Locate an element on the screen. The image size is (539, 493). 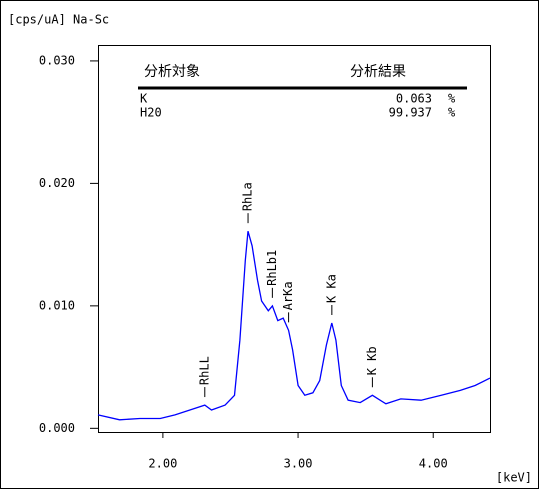
y-tick-label: 0.030 is located at coordinates (57, 60).